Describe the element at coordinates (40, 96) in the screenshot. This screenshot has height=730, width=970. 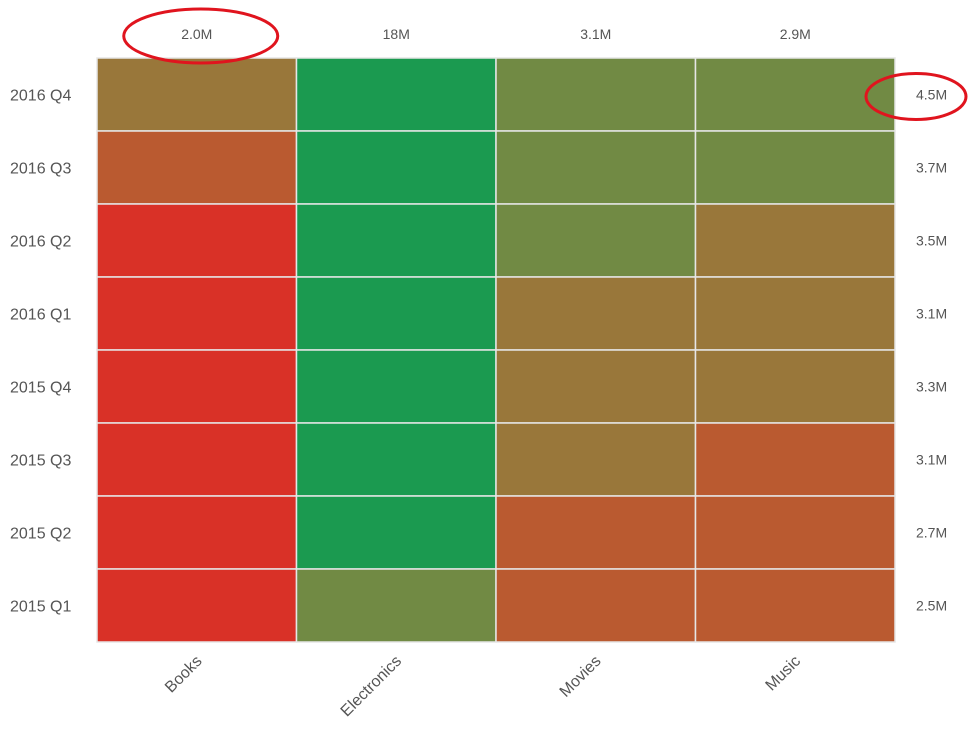
I see `row-label: 2016 Q4` at that location.